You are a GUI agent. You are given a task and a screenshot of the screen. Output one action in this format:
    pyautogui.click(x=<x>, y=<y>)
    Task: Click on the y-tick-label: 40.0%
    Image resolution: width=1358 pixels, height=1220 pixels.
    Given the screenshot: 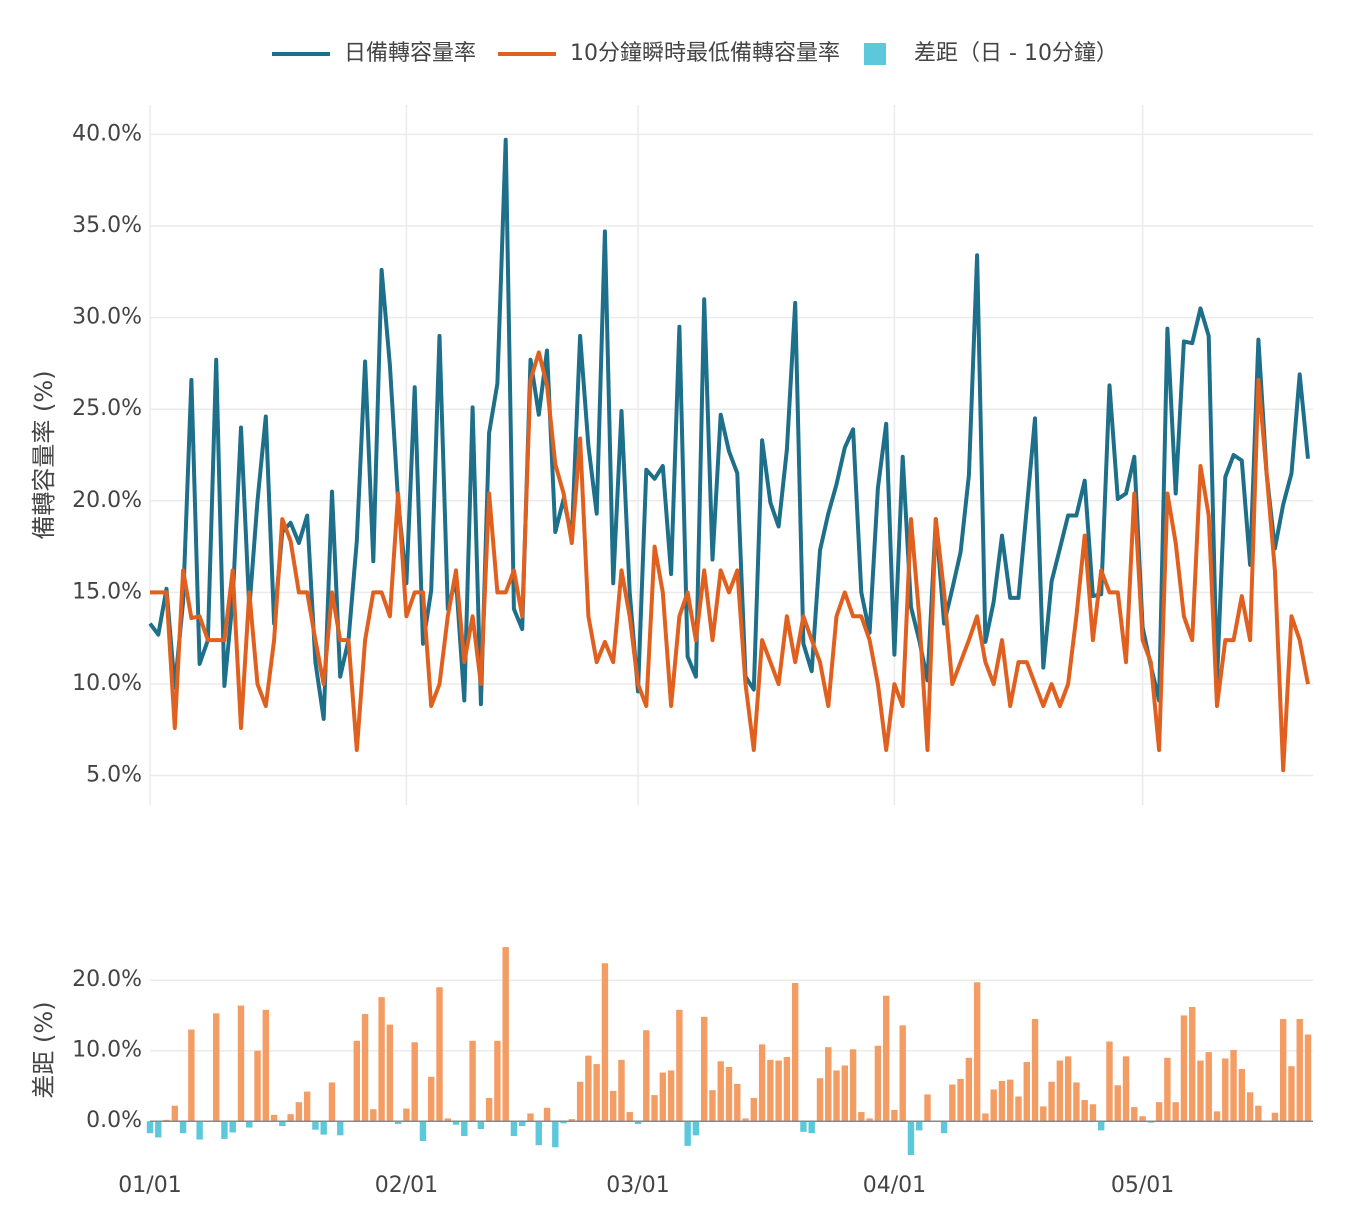 What is the action you would take?
    pyautogui.click(x=107, y=133)
    